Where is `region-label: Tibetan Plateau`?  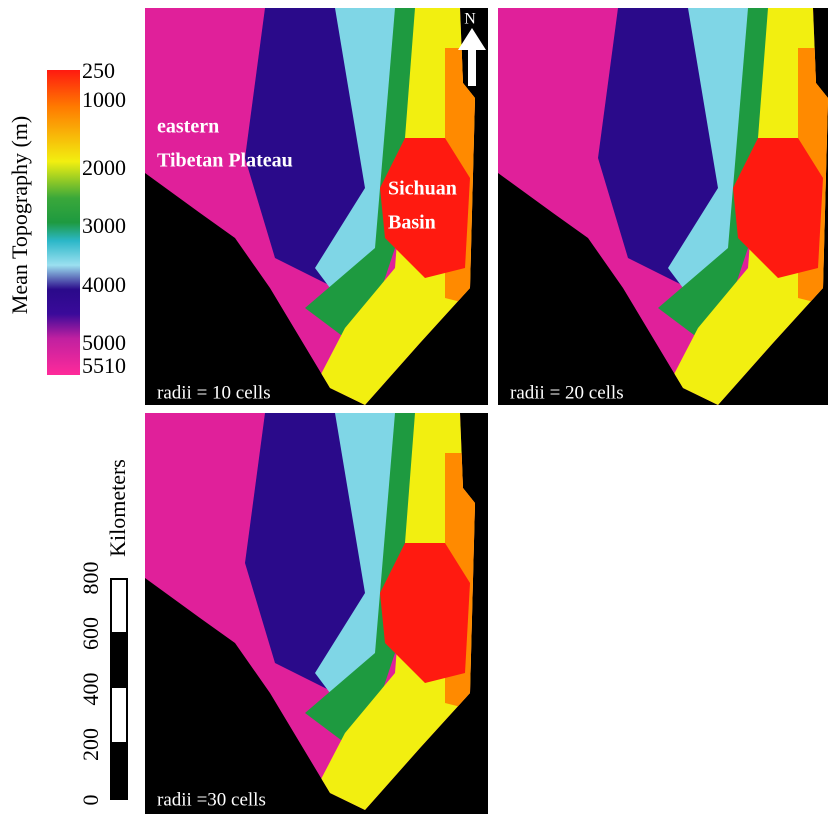
region-label: Tibetan Plateau is located at coordinates (225, 161).